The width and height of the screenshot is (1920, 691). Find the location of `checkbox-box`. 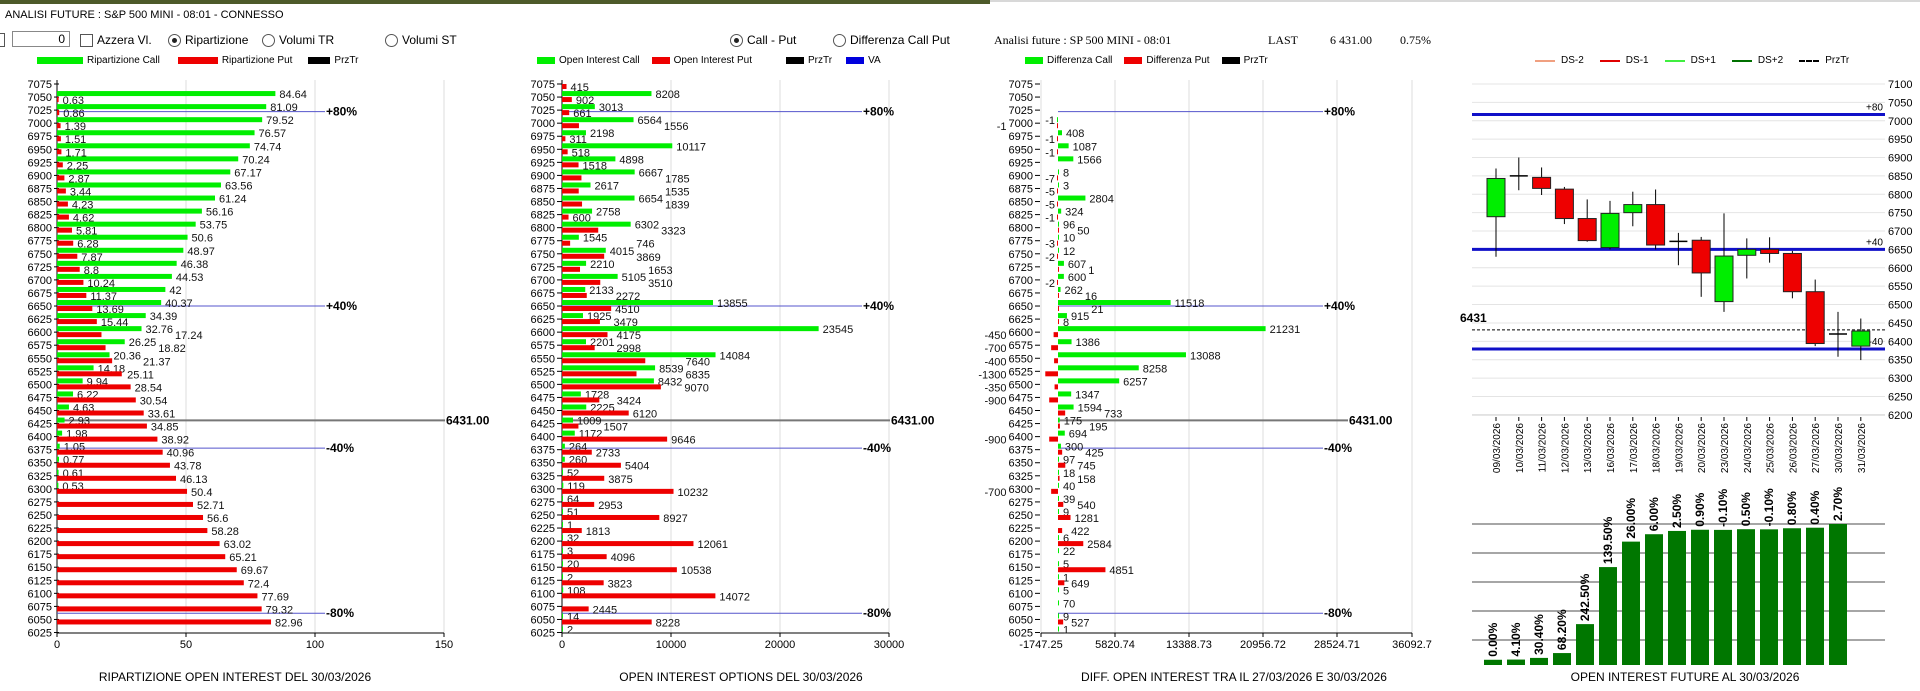

checkbox-box is located at coordinates (86, 40).